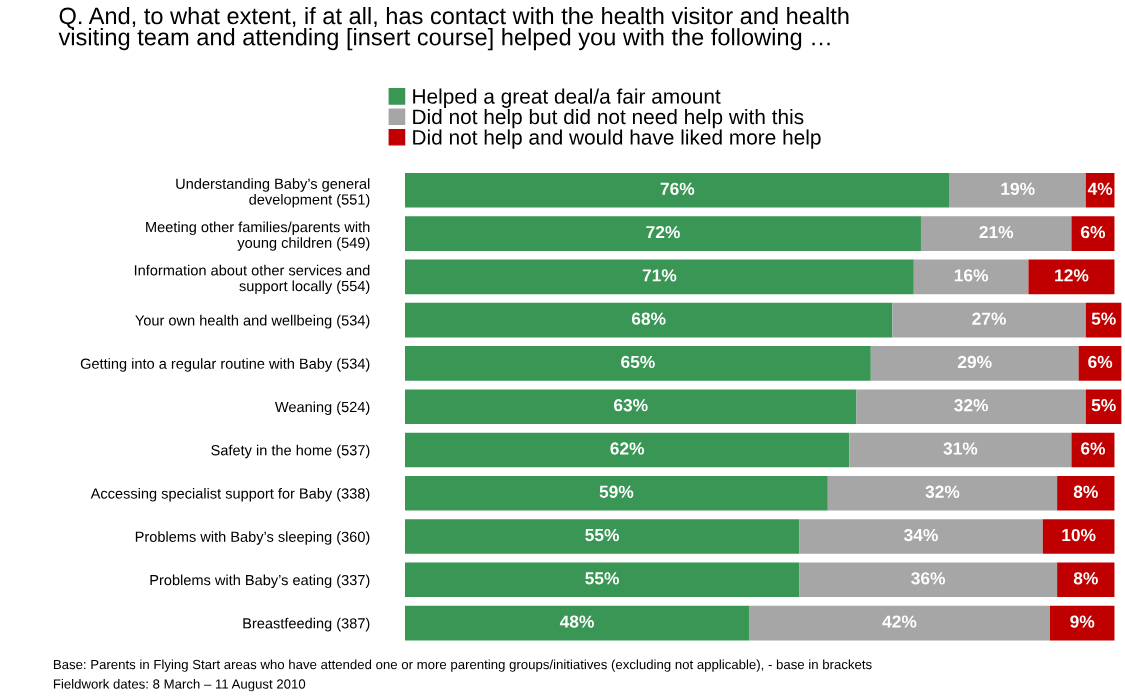  I want to click on data-label: 76%, so click(677, 188).